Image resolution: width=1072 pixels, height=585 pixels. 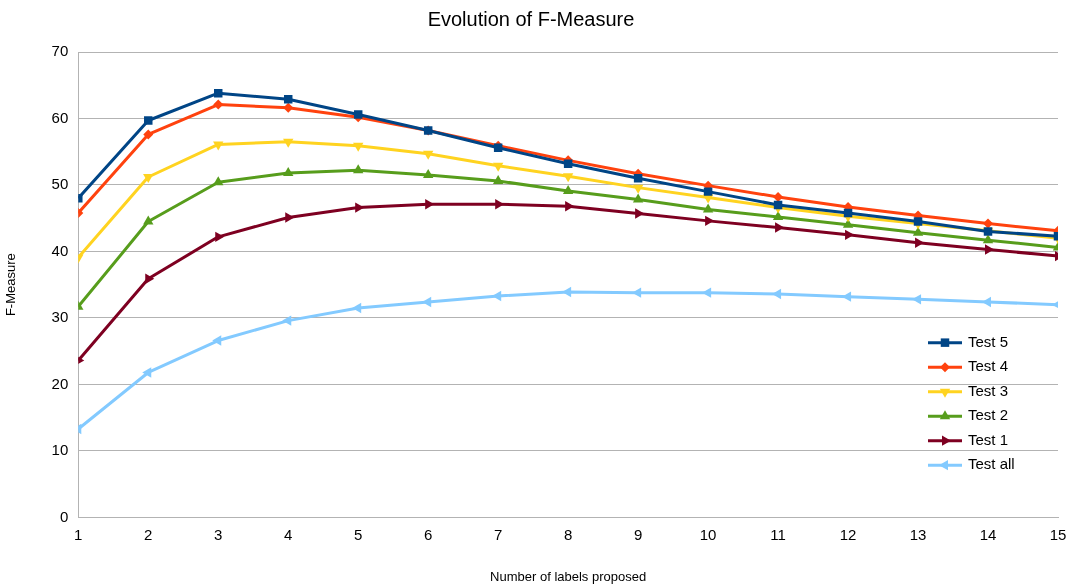 I want to click on x-tick-label: 4, so click(x=288, y=534).